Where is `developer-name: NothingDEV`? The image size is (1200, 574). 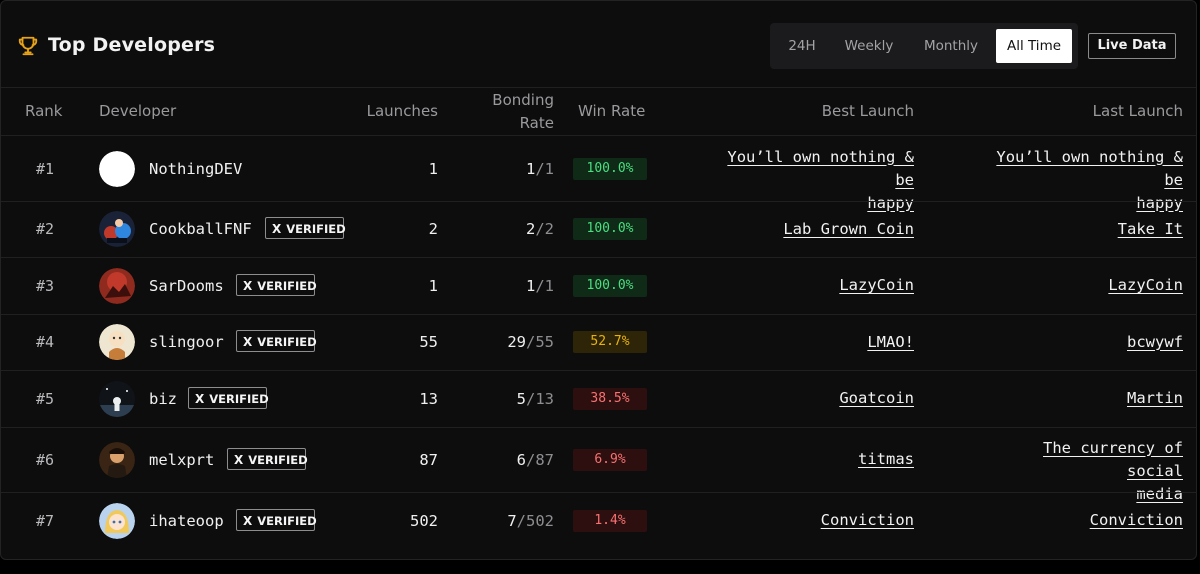 developer-name: NothingDEV is located at coordinates (196, 168).